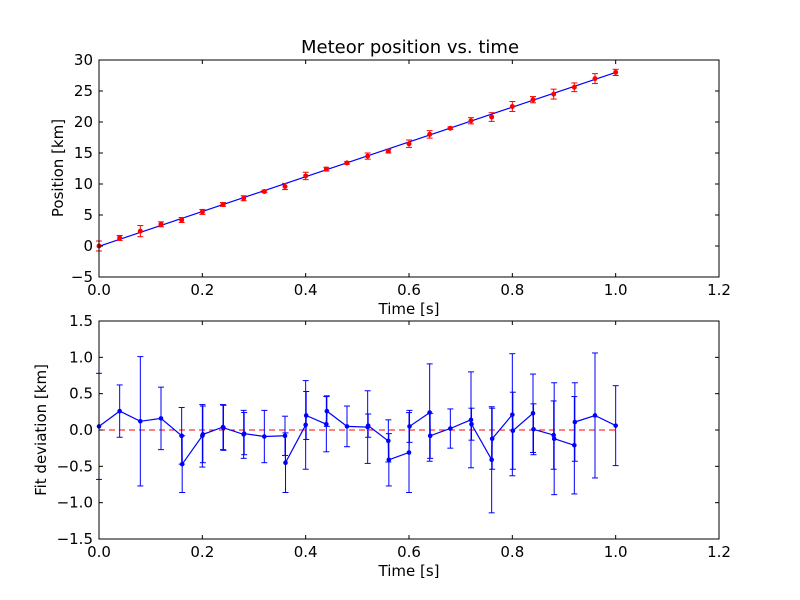 Image resolution: width=800 pixels, height=600 pixels. I want to click on y-tick-label: 30, so click(83, 60).